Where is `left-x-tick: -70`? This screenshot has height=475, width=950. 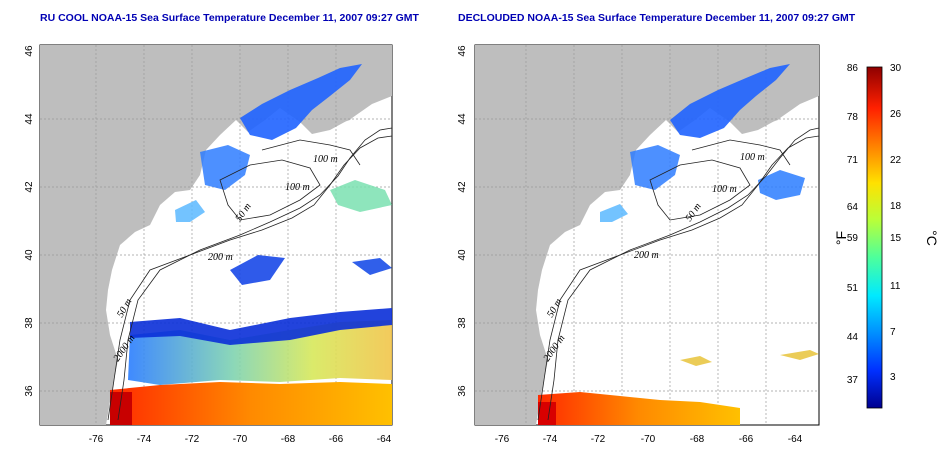
left-x-tick: -70 is located at coordinates (240, 439).